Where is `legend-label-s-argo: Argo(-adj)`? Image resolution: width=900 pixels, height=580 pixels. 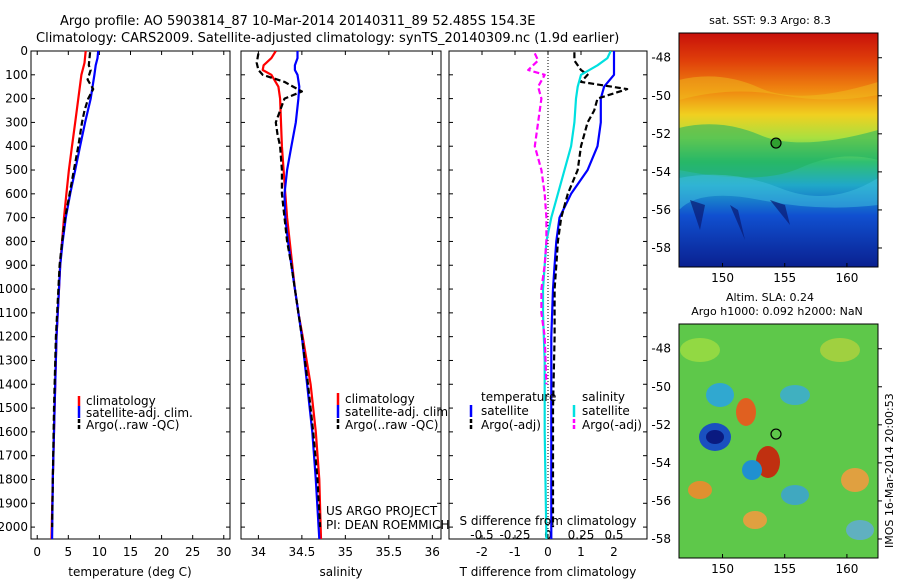
legend-label-s-argo: Argo(-adj) is located at coordinates (612, 425).